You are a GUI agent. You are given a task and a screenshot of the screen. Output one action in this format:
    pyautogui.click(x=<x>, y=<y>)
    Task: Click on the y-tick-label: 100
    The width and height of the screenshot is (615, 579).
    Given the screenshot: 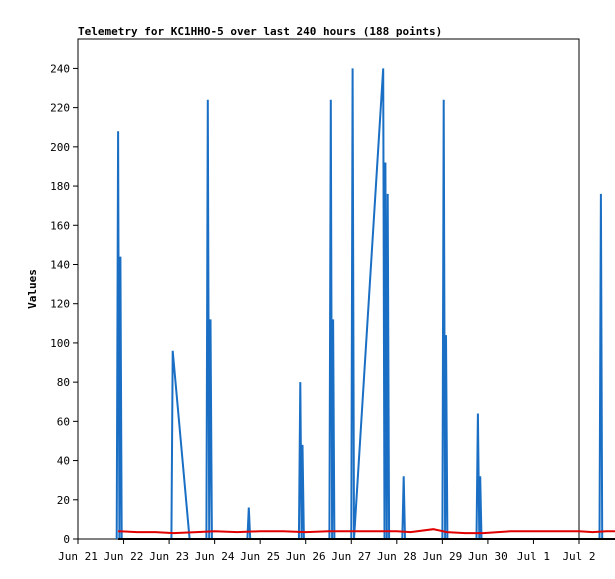 What is the action you would take?
    pyautogui.click(x=60, y=343)
    